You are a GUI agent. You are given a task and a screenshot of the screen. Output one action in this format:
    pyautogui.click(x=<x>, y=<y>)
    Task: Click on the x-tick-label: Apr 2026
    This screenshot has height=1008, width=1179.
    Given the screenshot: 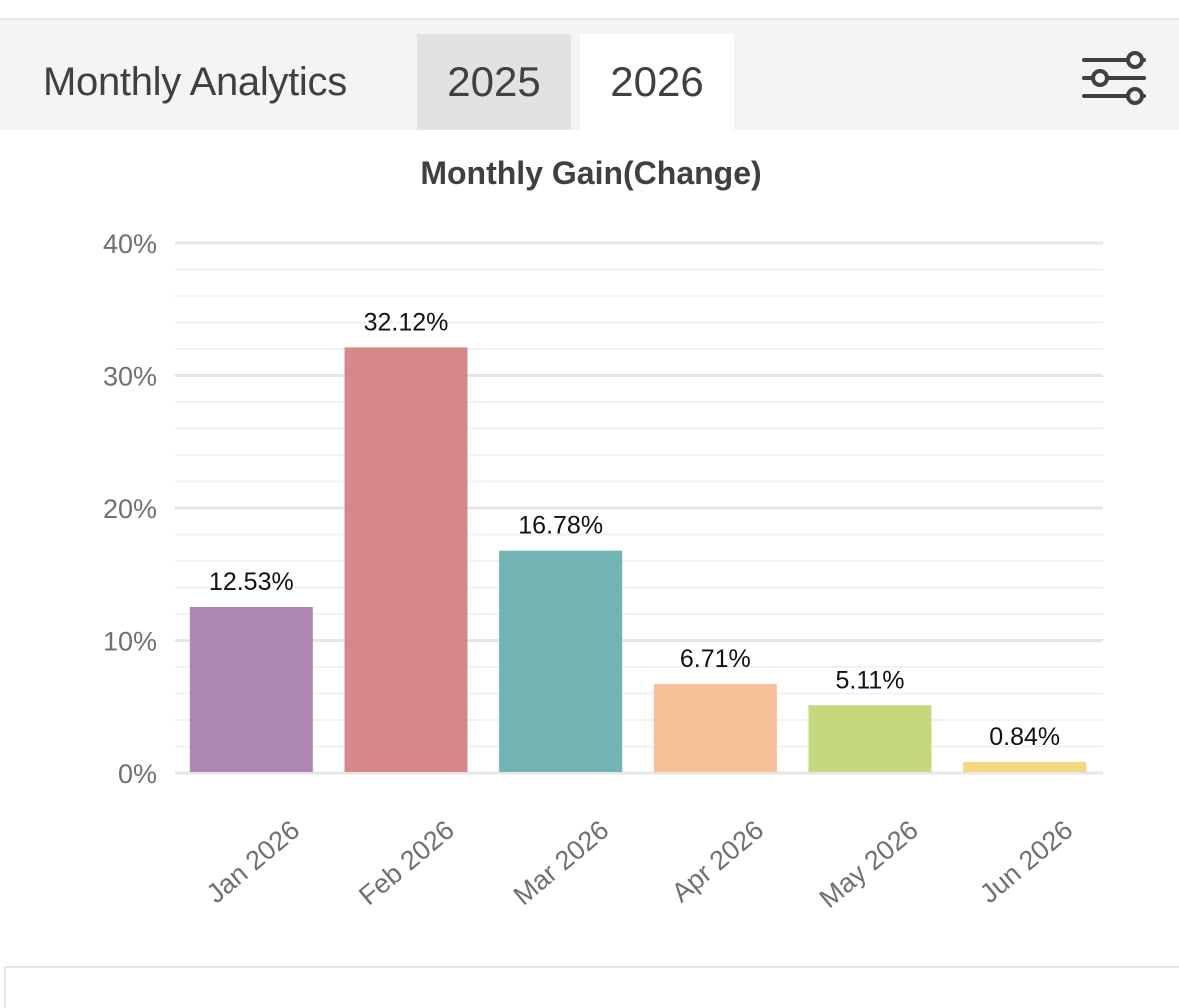 What is the action you would take?
    pyautogui.click(x=717, y=861)
    